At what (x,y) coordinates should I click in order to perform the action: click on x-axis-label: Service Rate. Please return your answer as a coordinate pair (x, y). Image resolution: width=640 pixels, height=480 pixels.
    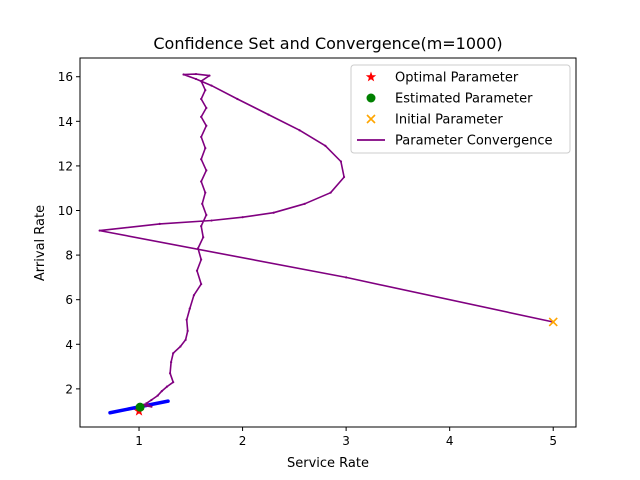
    Looking at the image, I should click on (328, 463).